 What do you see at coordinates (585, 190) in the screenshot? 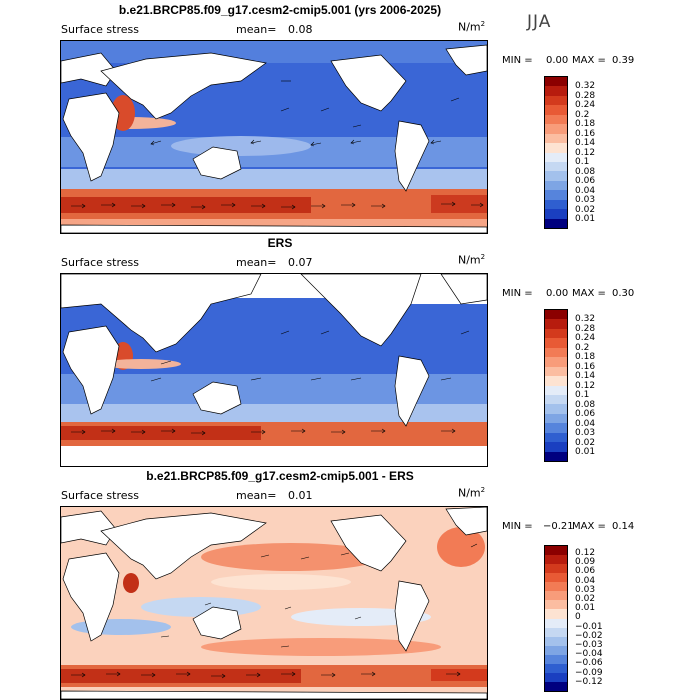
I see `panel-1-level: 0.04` at bounding box center [585, 190].